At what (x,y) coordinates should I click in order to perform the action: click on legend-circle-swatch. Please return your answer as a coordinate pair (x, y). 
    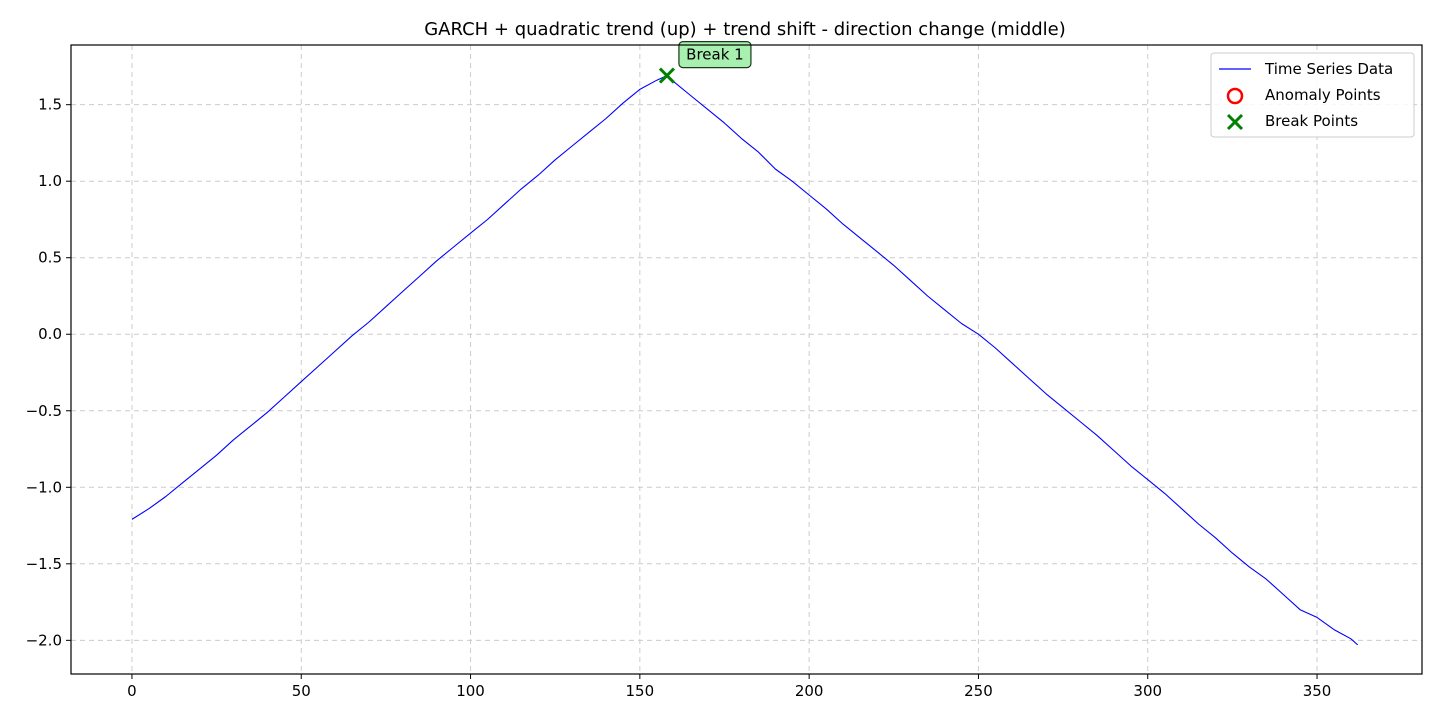
    Looking at the image, I should click on (1235, 96).